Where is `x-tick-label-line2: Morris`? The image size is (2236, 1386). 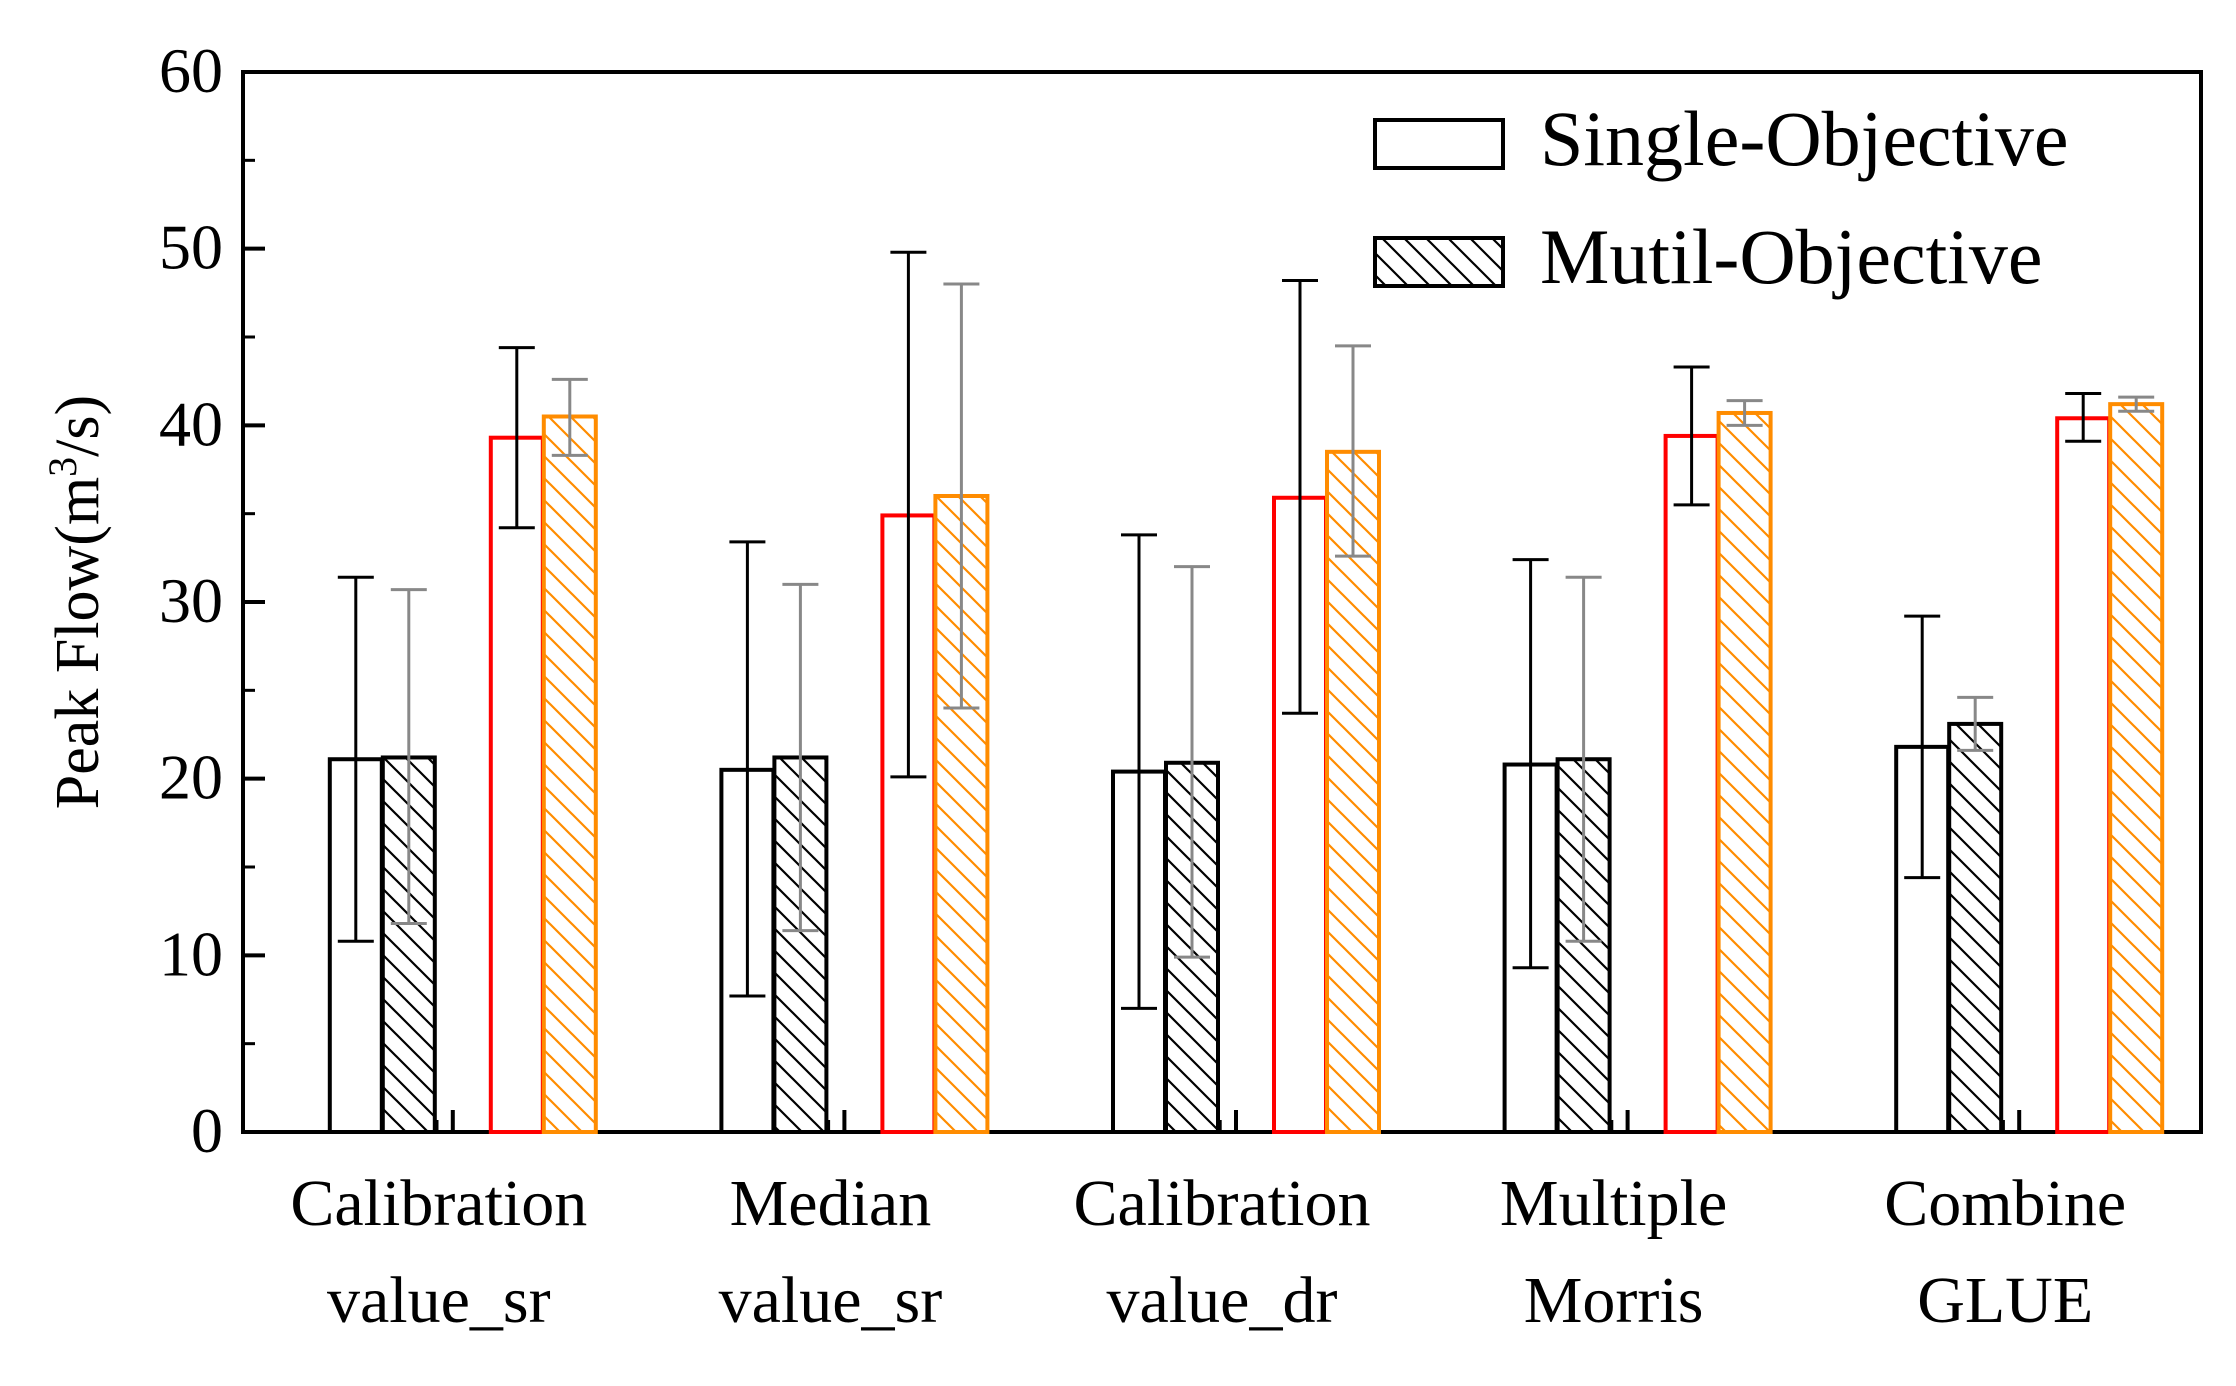 x-tick-label-line2: Morris is located at coordinates (1614, 1300).